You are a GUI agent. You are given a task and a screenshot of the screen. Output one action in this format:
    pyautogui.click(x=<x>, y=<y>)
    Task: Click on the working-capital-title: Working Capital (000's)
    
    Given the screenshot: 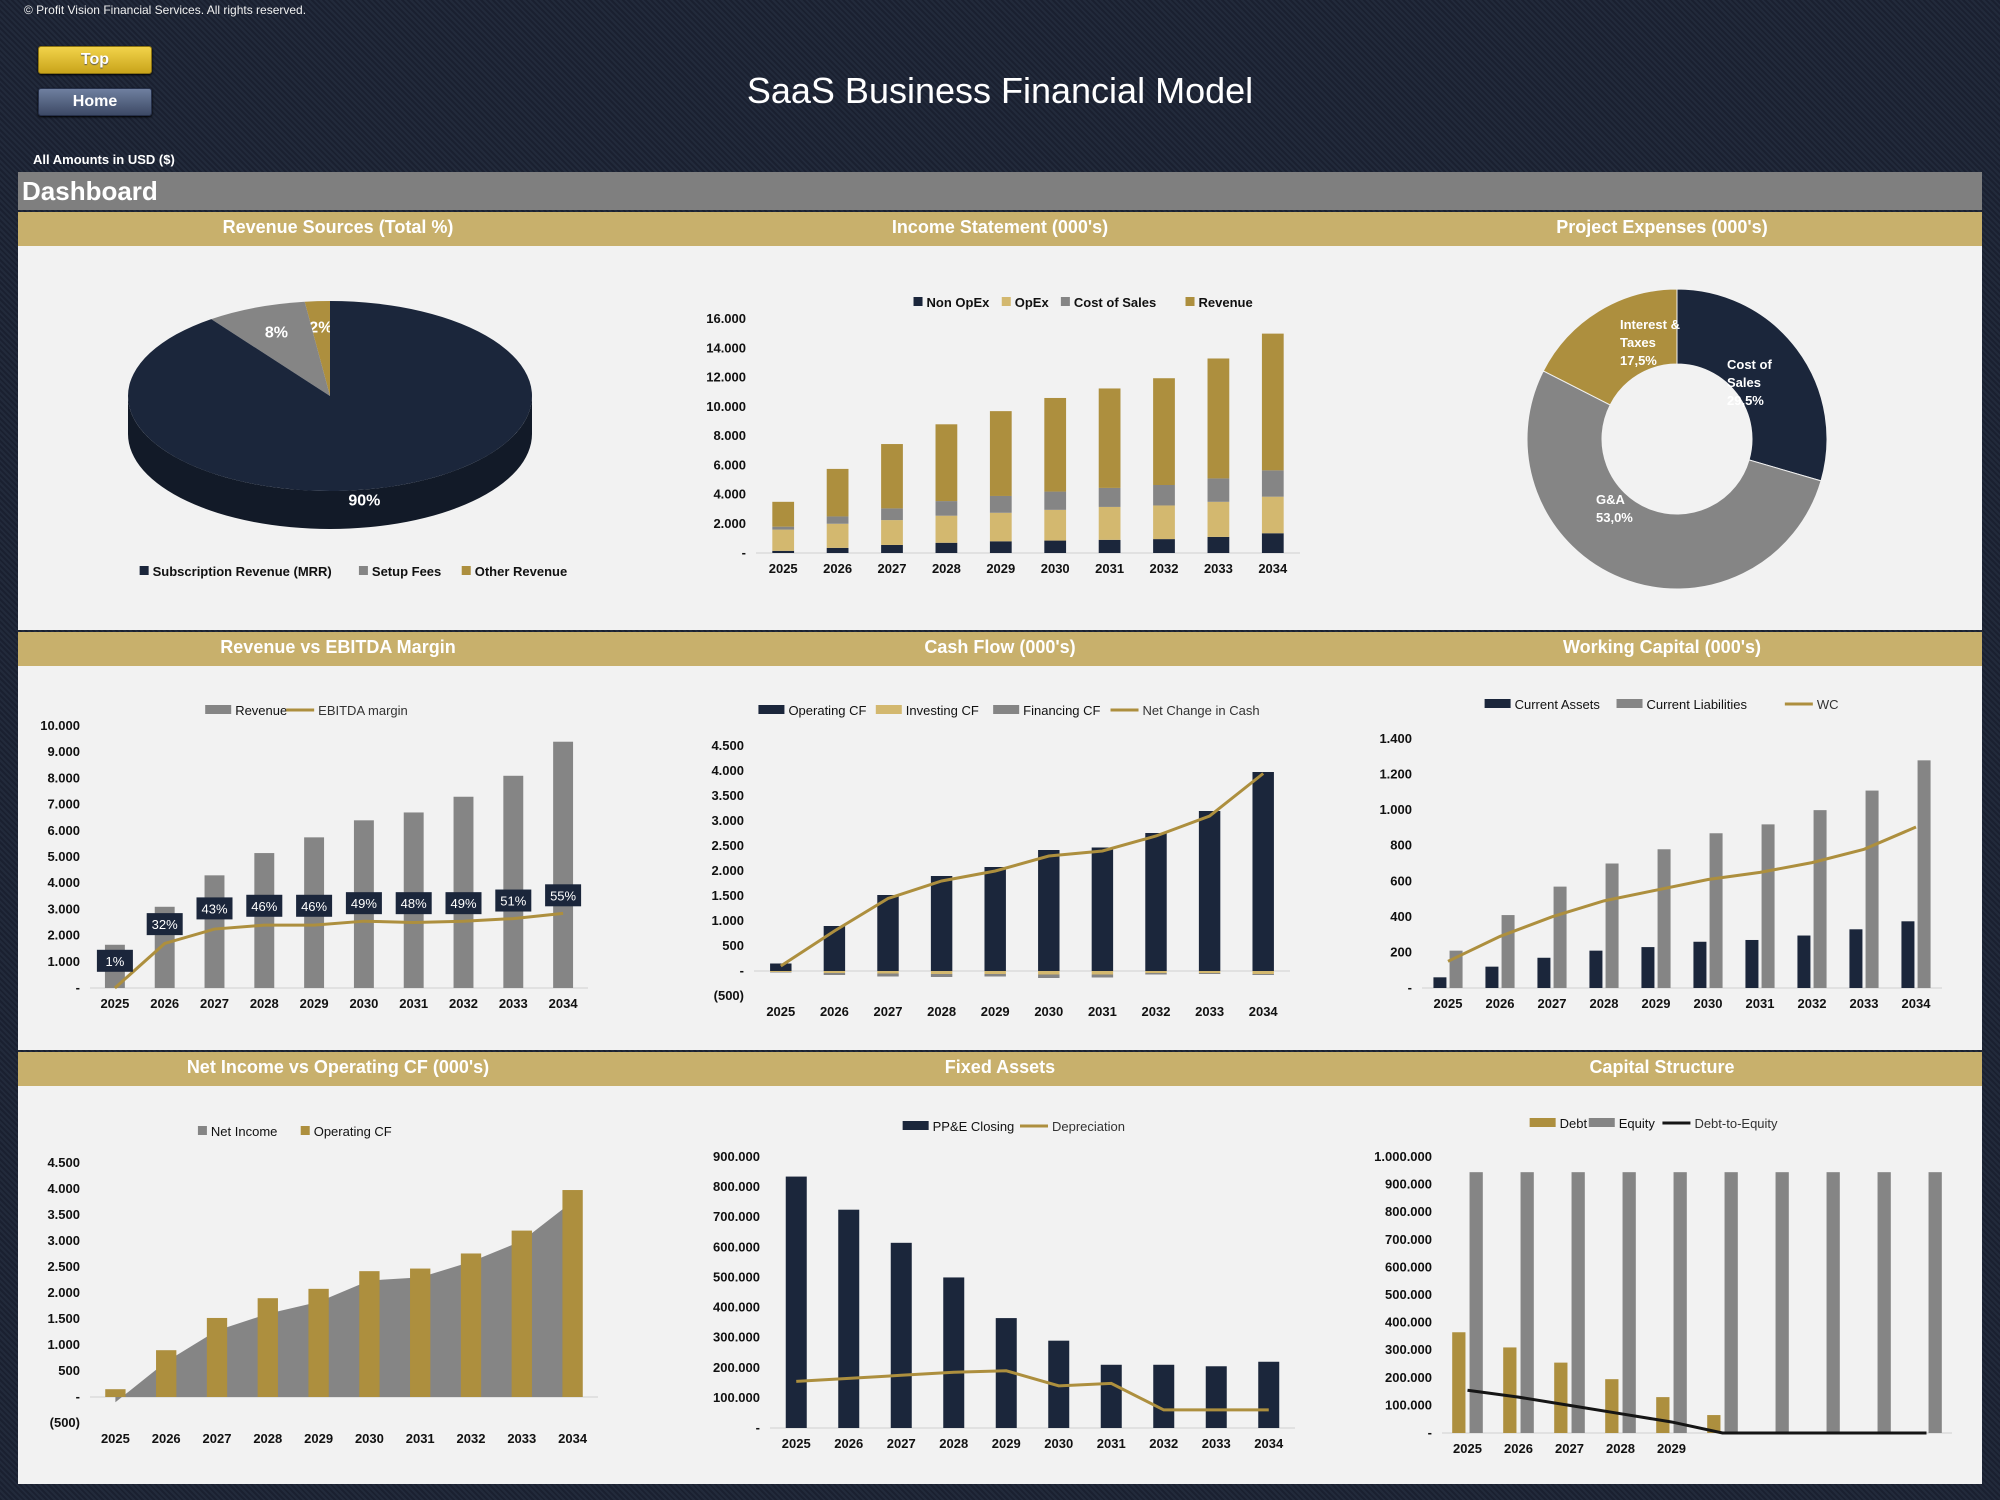 What is the action you would take?
    pyautogui.click(x=1662, y=647)
    